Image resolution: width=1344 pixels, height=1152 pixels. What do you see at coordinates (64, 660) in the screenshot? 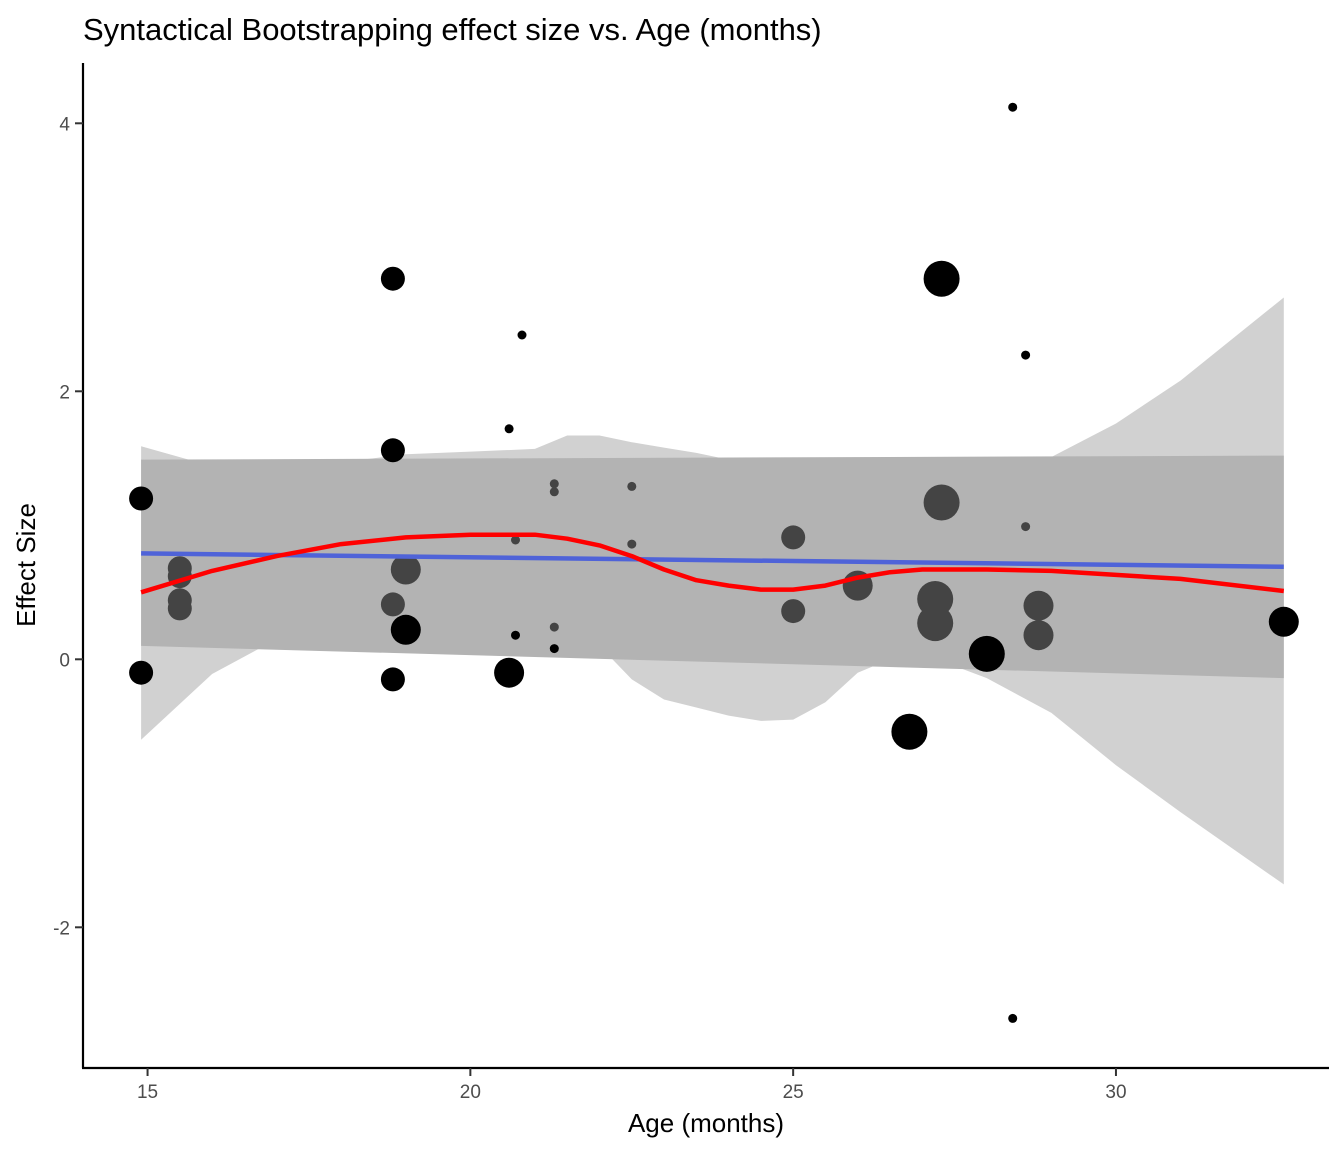
I see `y-tick-label: 0` at bounding box center [64, 660].